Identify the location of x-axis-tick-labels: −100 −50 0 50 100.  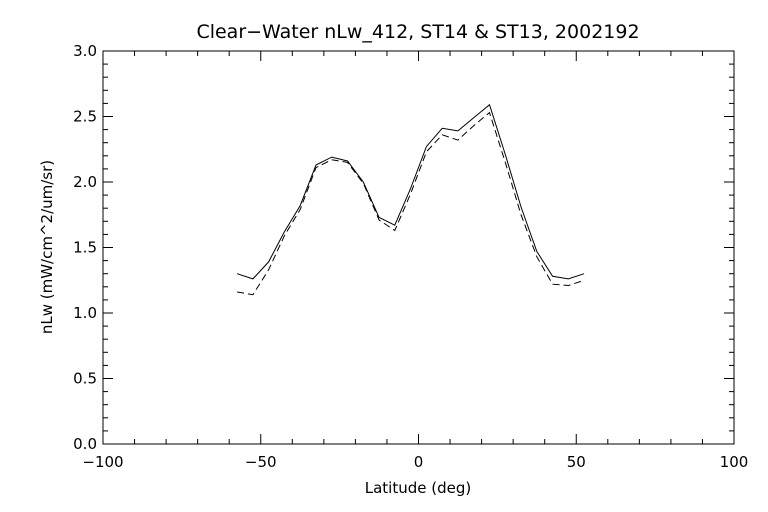
(415, 462).